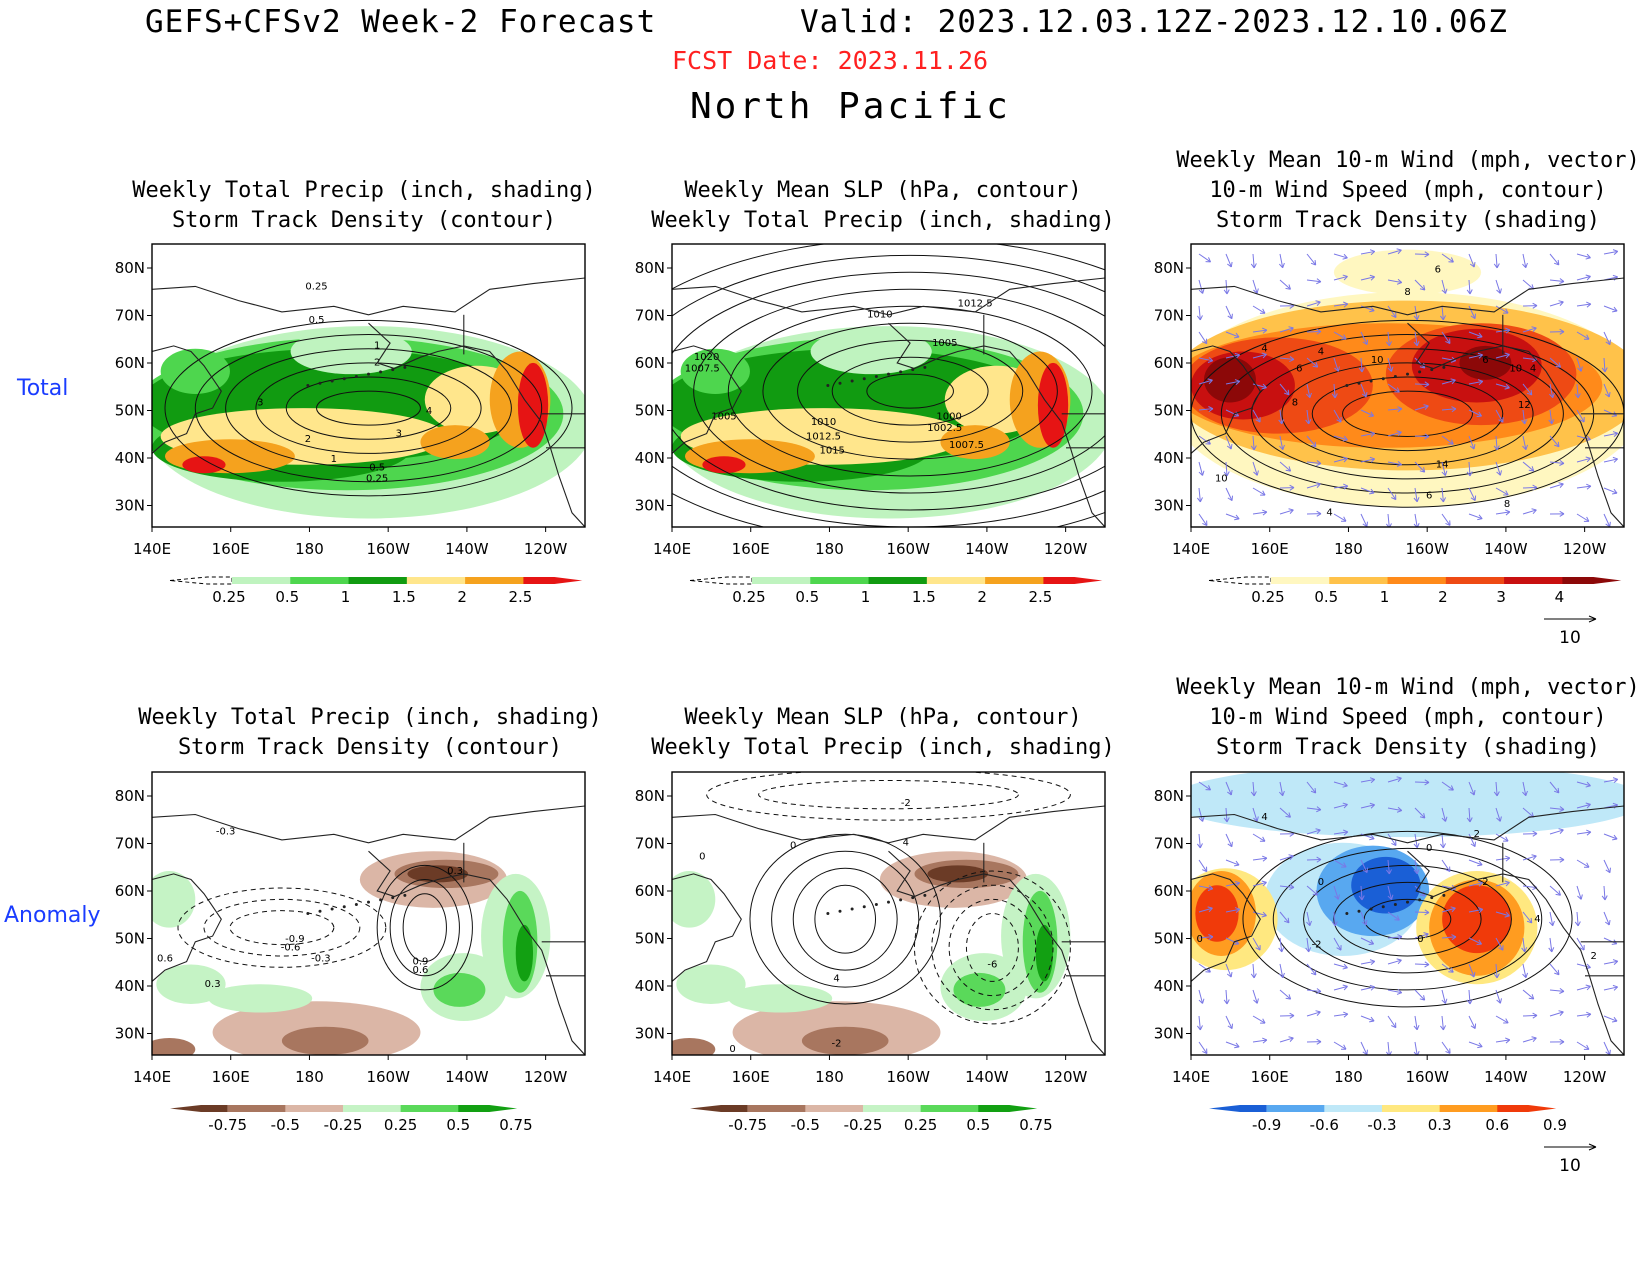 This screenshot has height=1275, width=1650. I want to click on colorbar-label: 1, so click(1385, 597).